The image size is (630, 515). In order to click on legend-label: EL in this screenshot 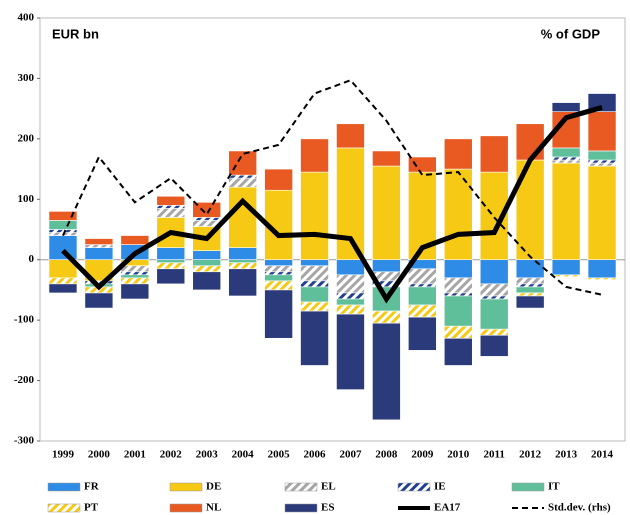, I will do `click(328, 487)`.